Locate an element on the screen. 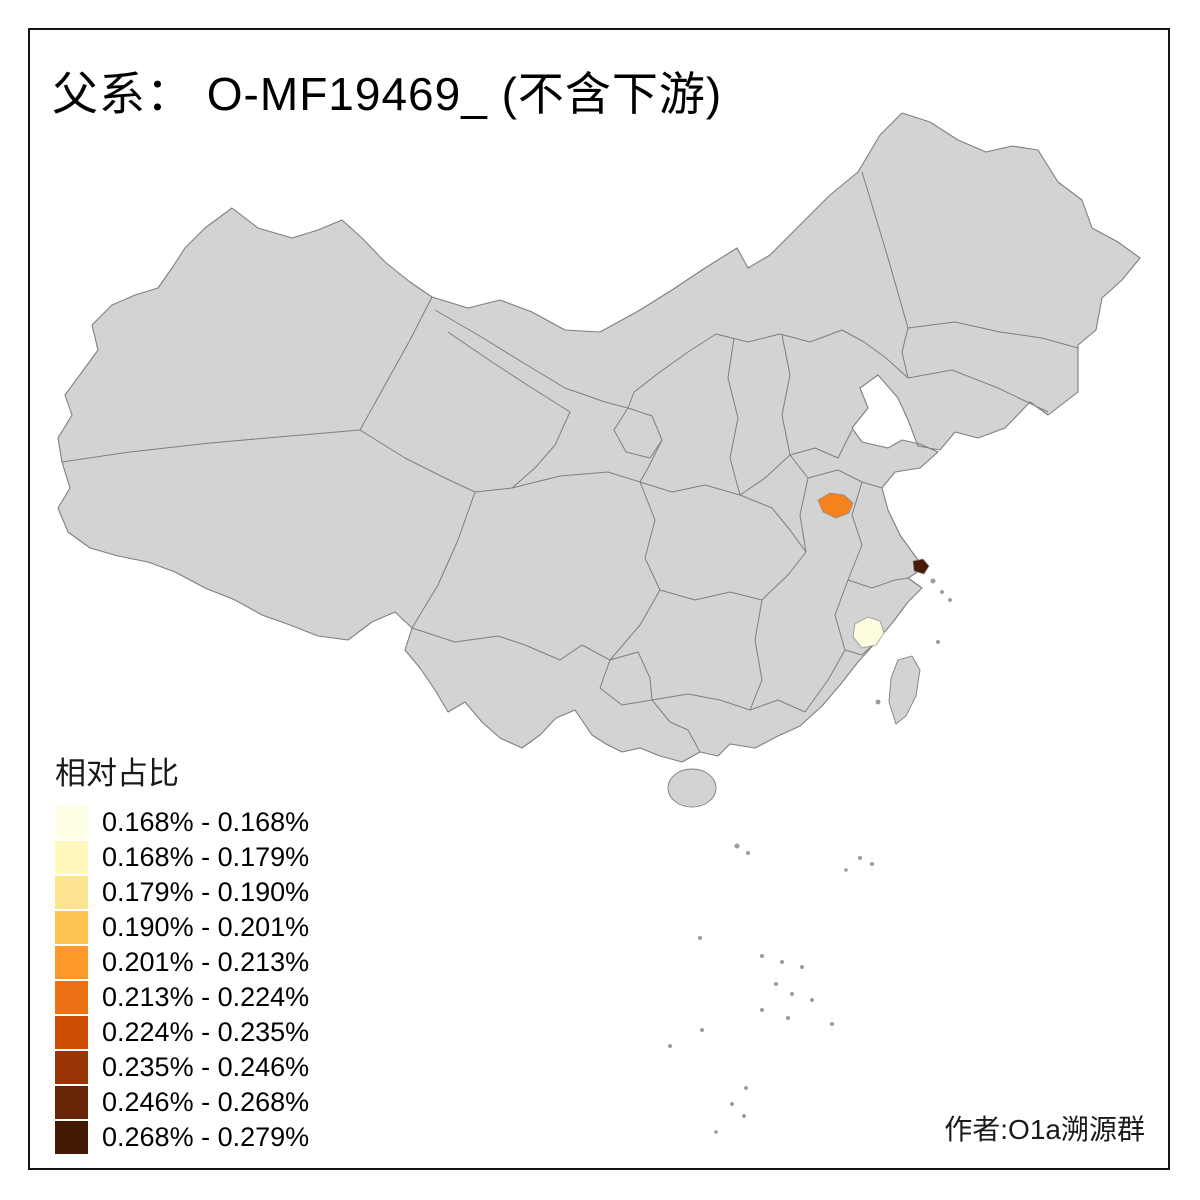  legend-row: 0.235% - 0.246% is located at coordinates (182, 1067).